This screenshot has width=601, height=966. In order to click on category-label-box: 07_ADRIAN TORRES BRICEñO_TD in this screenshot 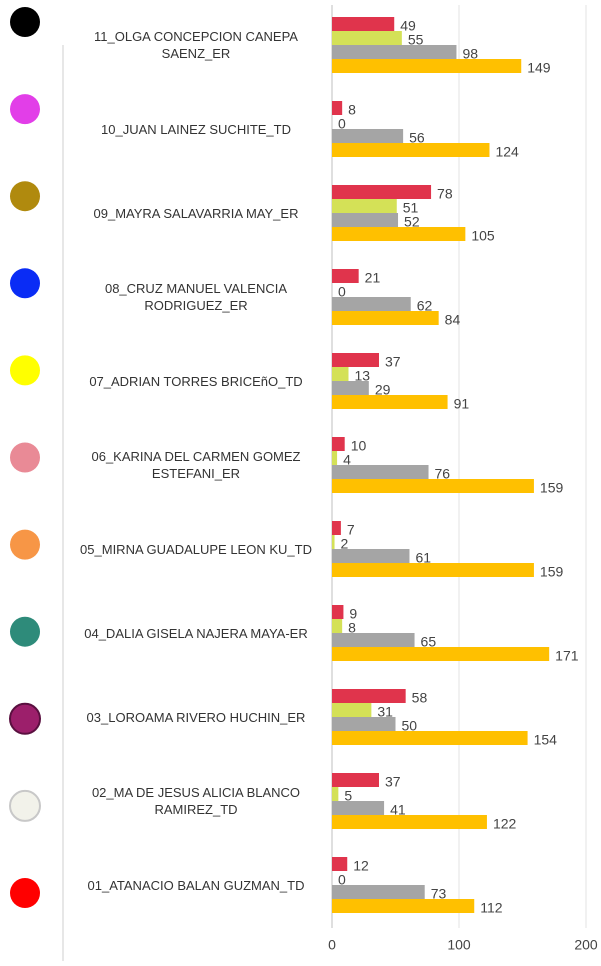, I will do `click(196, 381)`.